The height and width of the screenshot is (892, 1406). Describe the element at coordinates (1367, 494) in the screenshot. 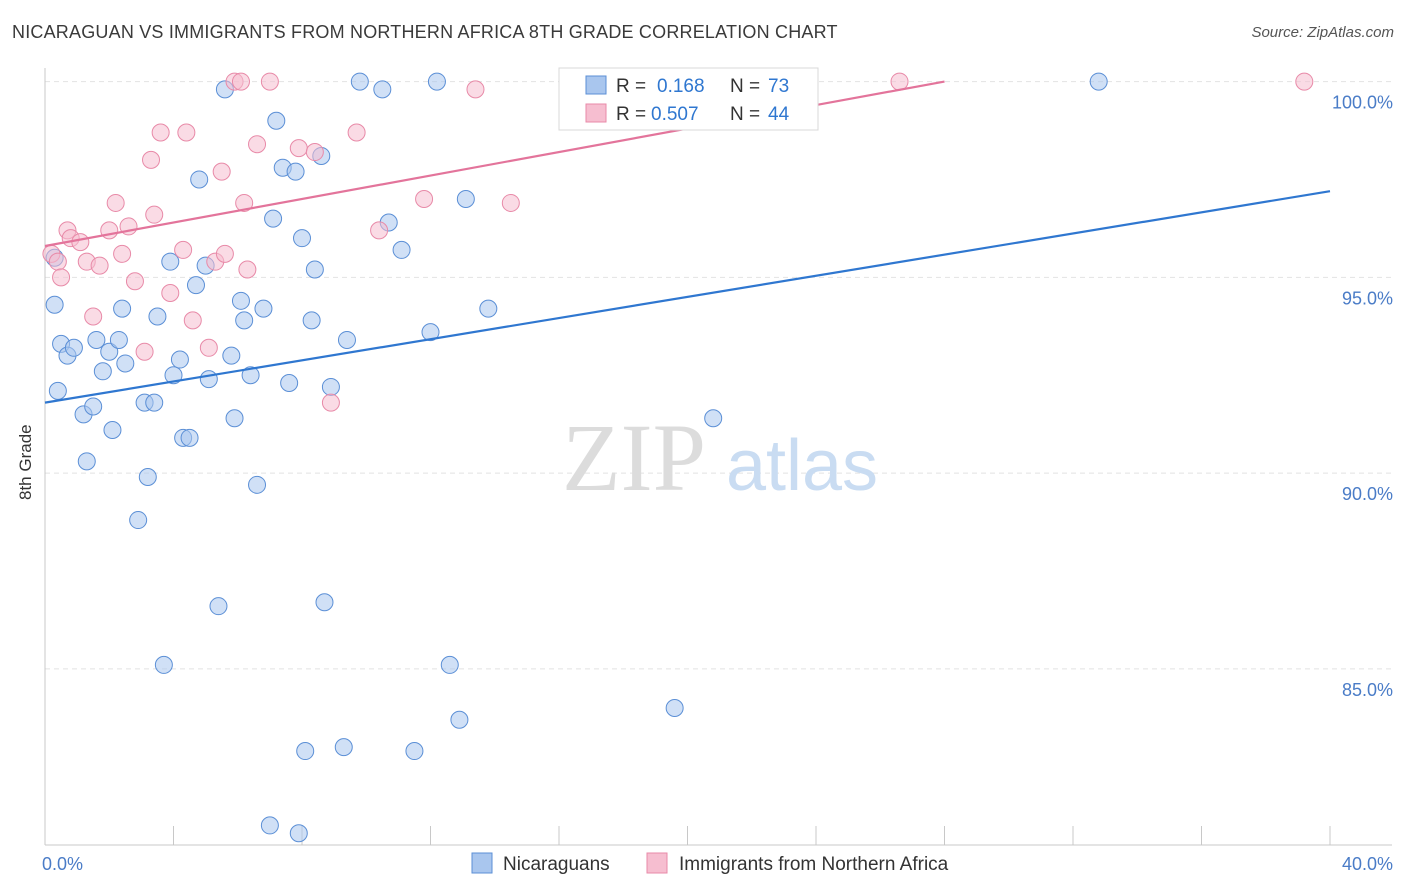

I see `y-tick-label: 90.0%` at that location.